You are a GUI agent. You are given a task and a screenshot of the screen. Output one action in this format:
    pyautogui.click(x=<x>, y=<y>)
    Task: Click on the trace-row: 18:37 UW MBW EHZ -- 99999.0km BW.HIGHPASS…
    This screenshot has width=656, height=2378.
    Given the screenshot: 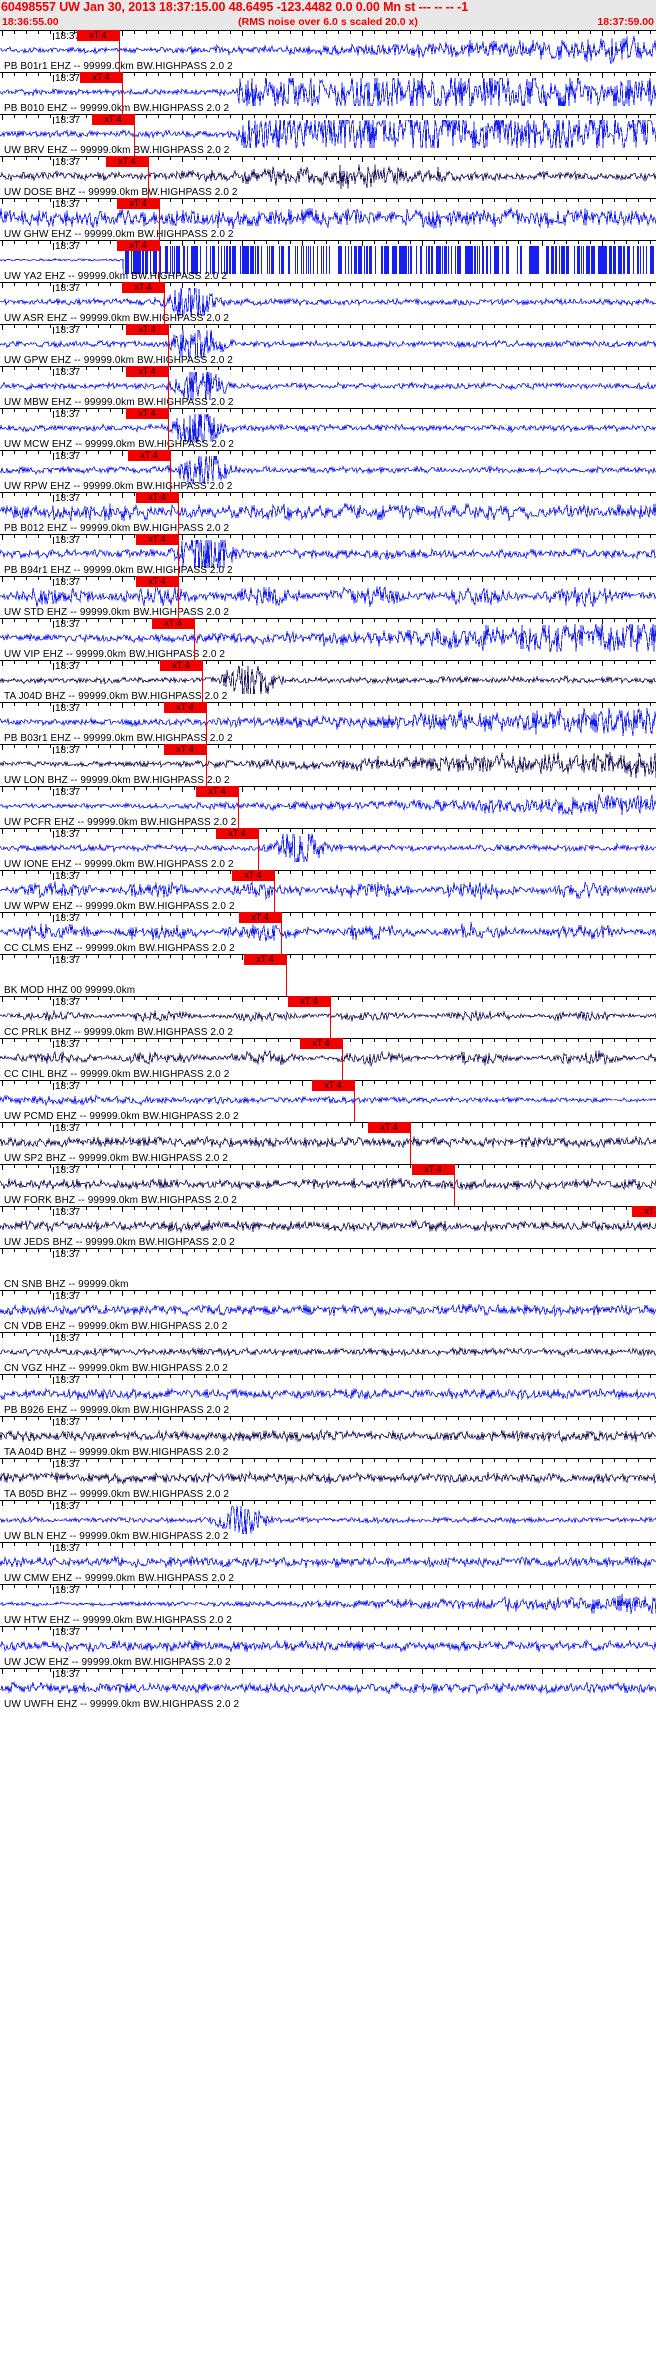 What is the action you would take?
    pyautogui.click(x=328, y=387)
    